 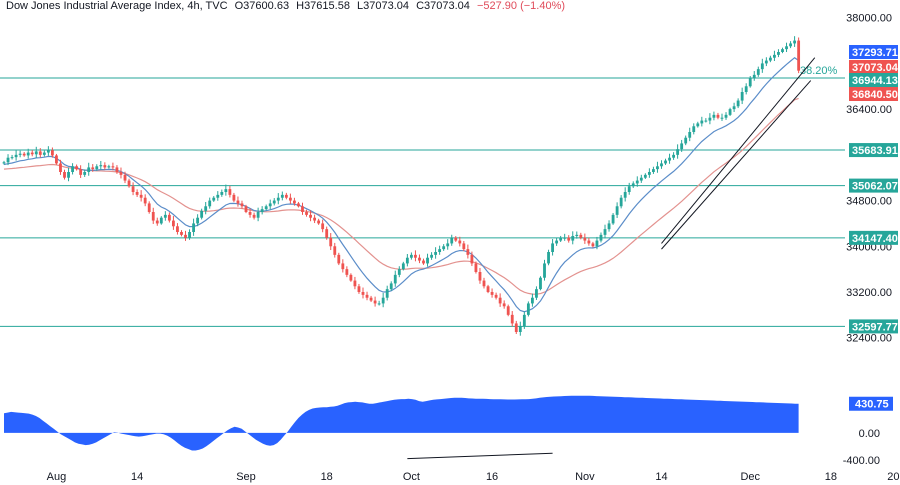 I want to click on price-badge-label: 36840.50, so click(x=875, y=95).